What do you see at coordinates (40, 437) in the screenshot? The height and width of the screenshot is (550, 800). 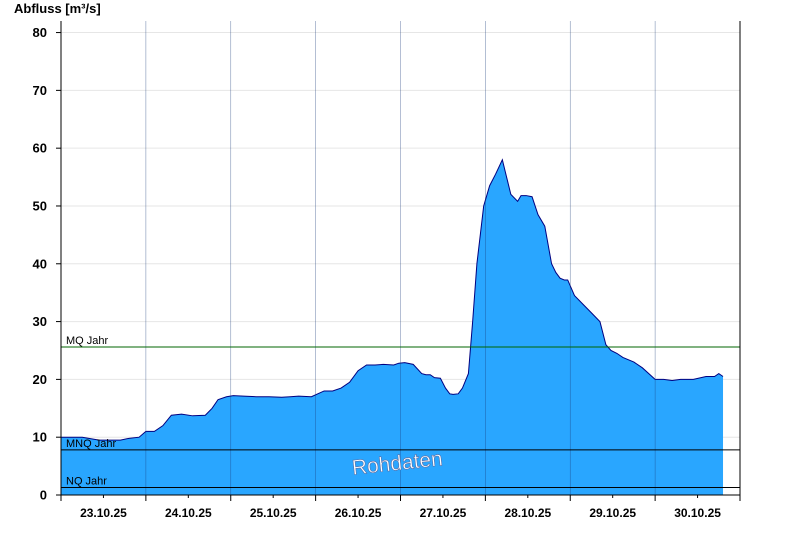 I see `y-tick-label-10: 10` at bounding box center [40, 437].